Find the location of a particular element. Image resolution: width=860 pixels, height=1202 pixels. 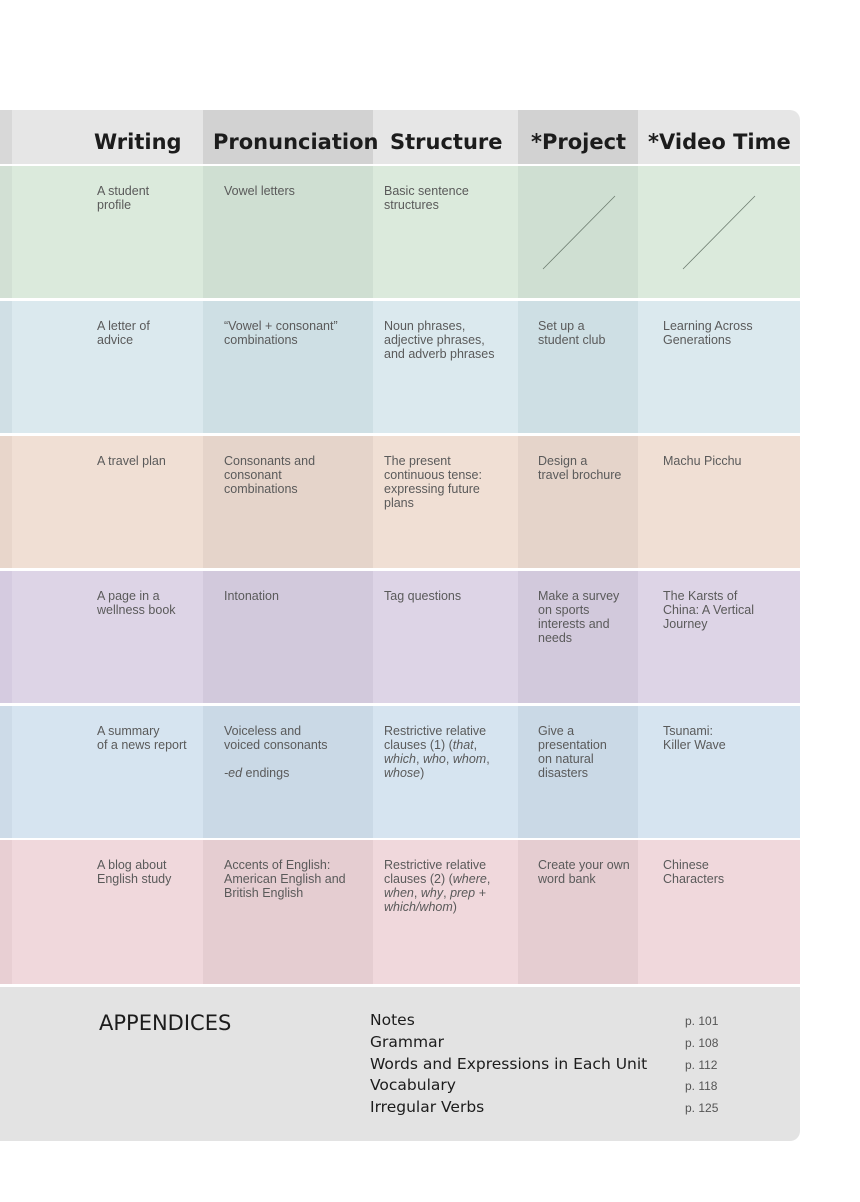

header-edge is located at coordinates (6, 137).